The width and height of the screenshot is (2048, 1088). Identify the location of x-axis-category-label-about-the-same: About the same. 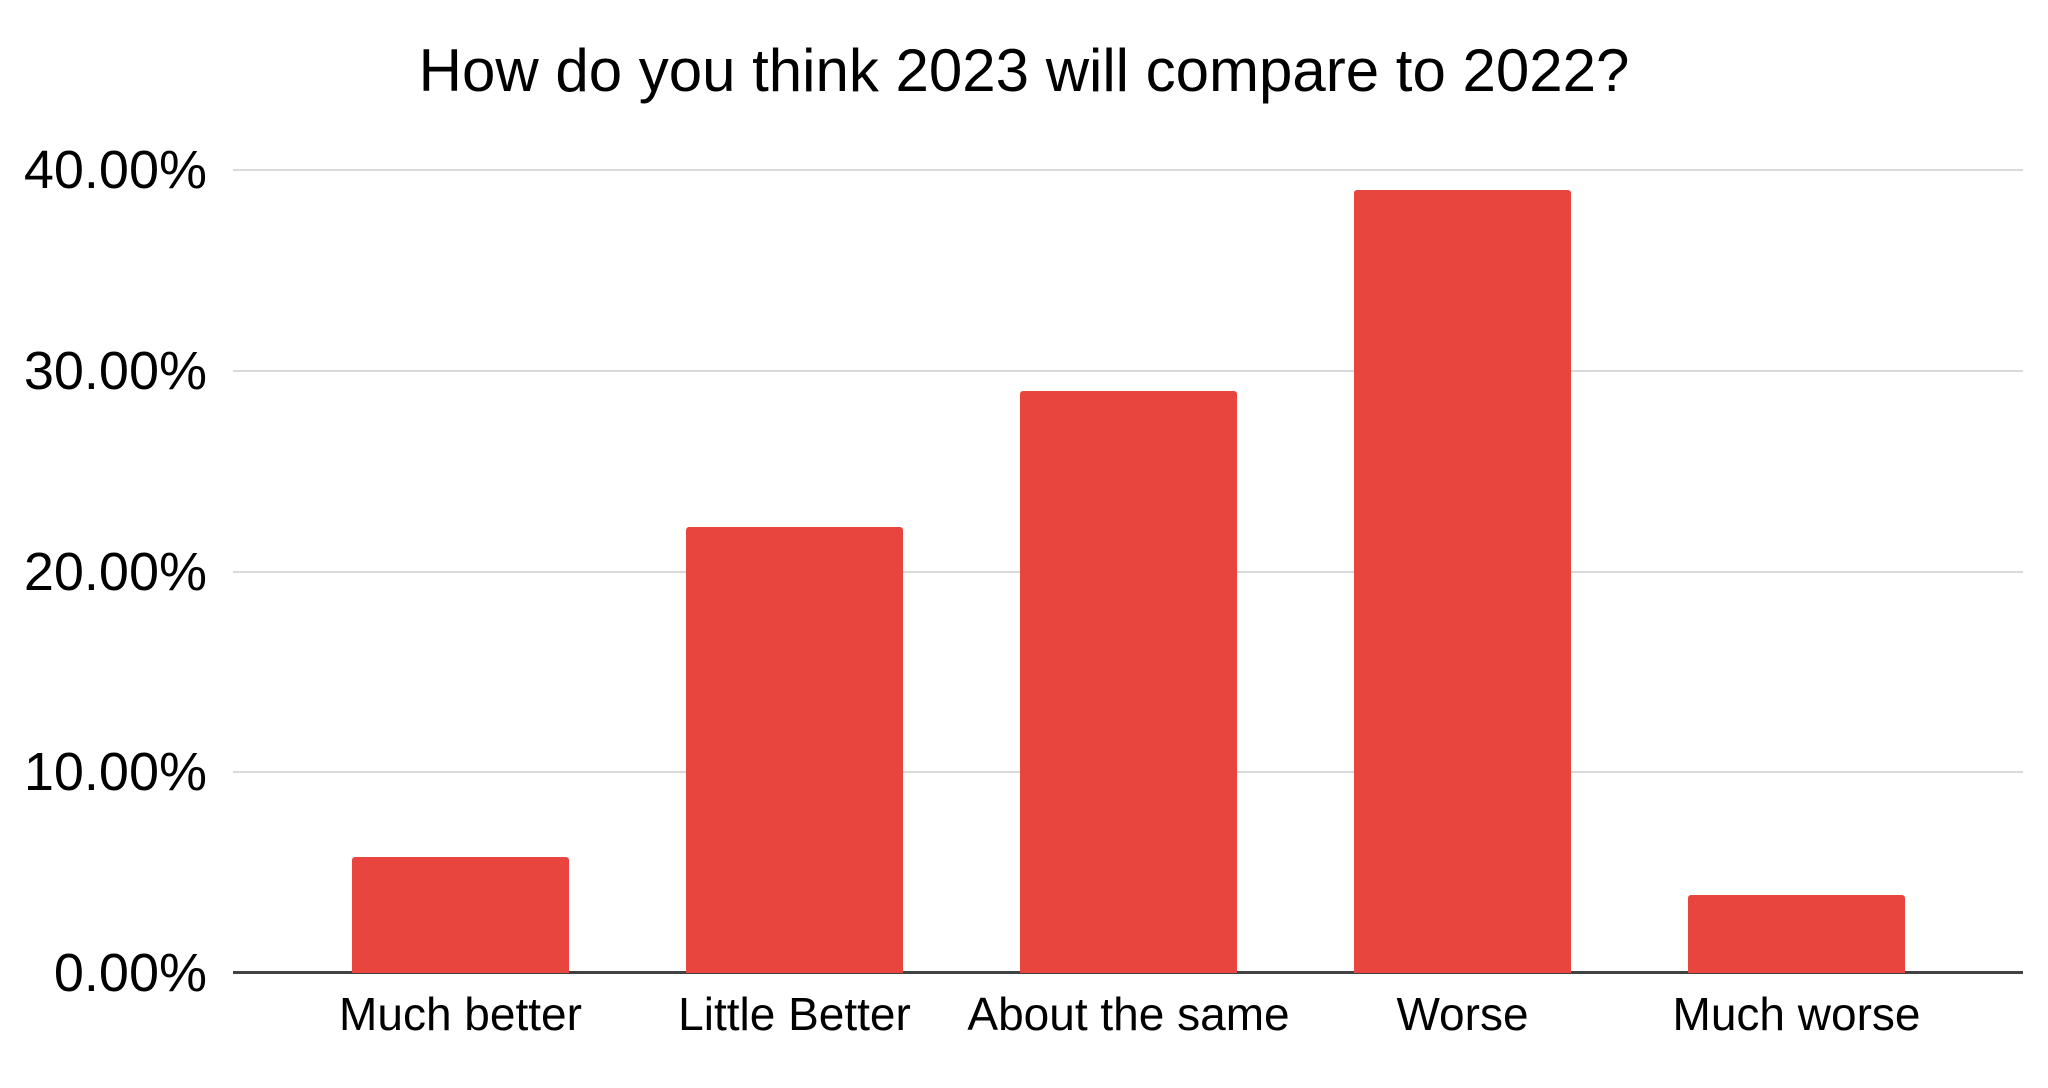
(1128, 1014).